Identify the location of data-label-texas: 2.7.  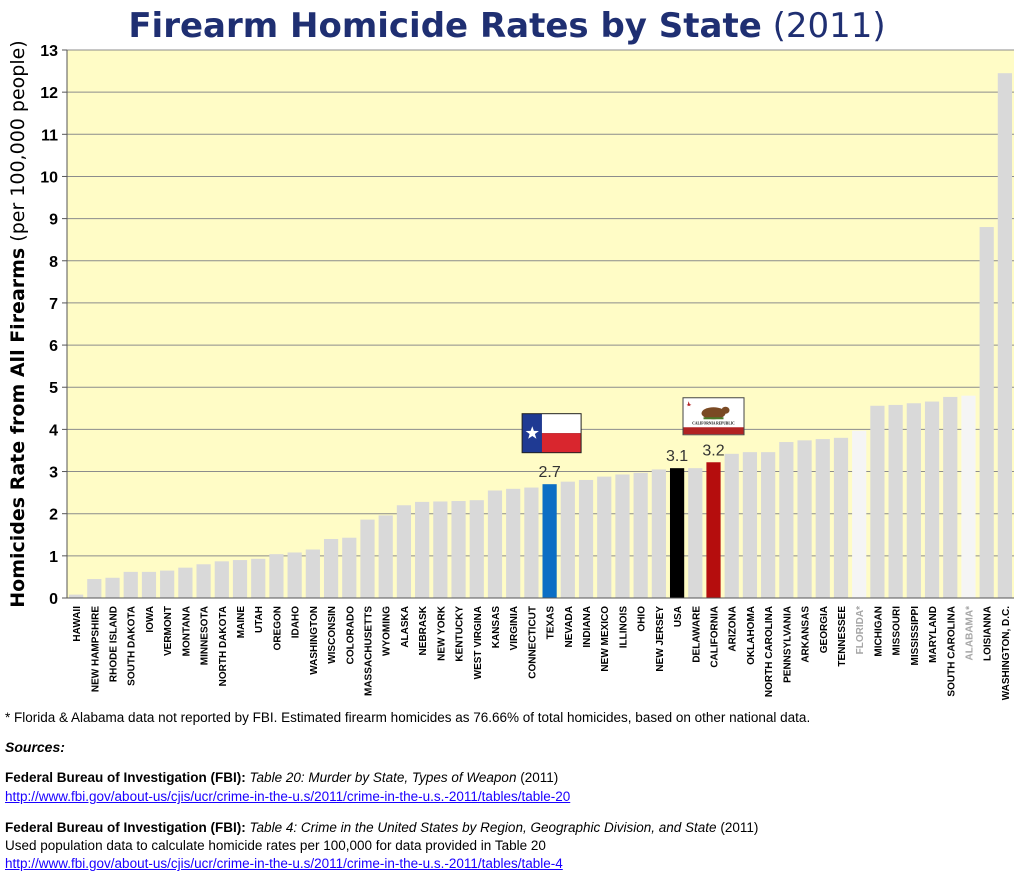
(549, 472).